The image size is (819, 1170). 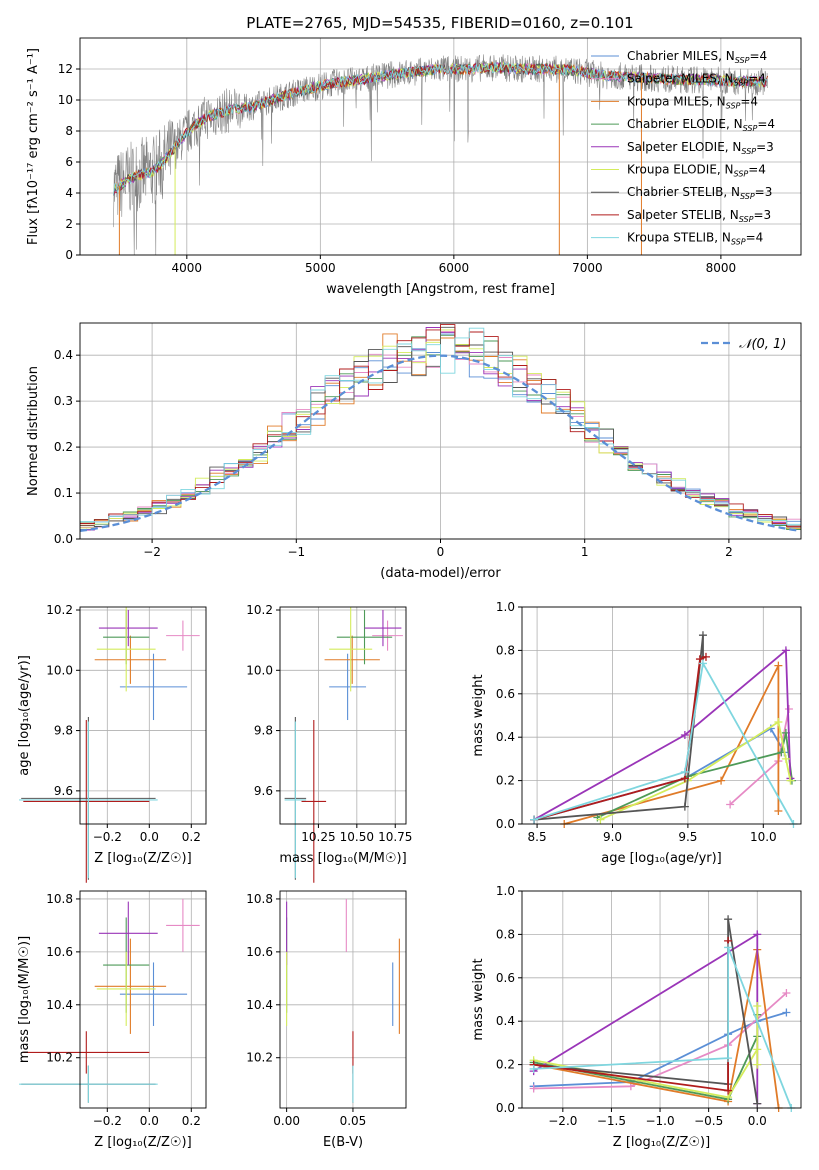 I want to click on x-axis-label: mass [log₁₀(M/M☉)], so click(x=342, y=858).